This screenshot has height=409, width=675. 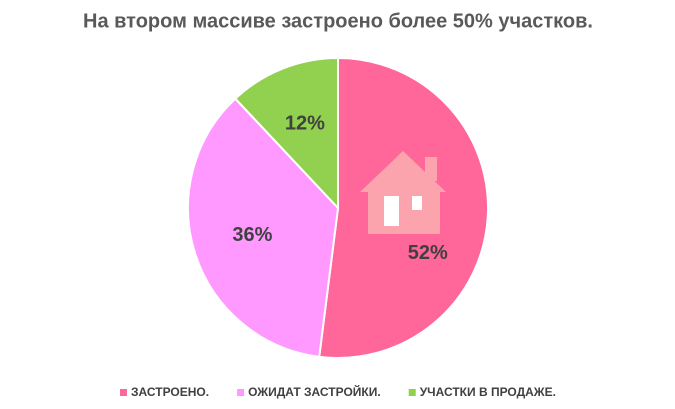 What do you see at coordinates (252, 235) in the screenshot?
I see `value-label: 36%` at bounding box center [252, 235].